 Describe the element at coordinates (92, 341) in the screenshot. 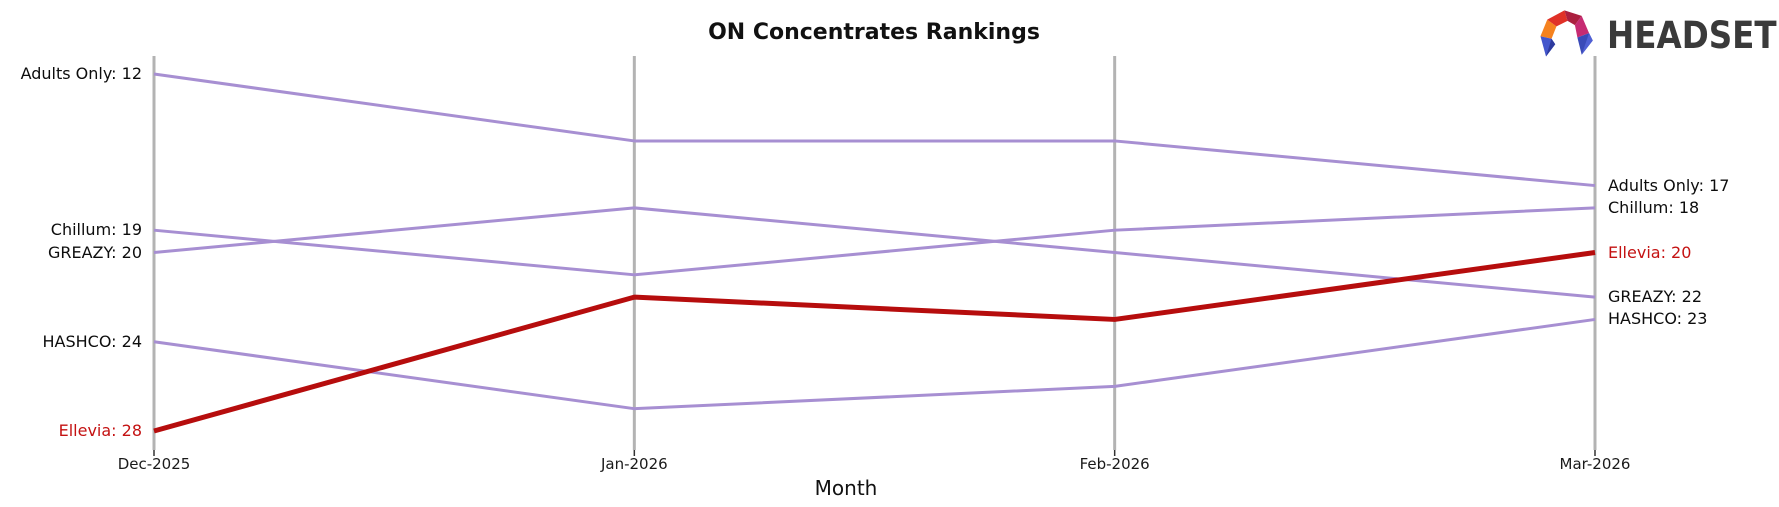

I see `series-start-label: HASHCO: 24` at that location.